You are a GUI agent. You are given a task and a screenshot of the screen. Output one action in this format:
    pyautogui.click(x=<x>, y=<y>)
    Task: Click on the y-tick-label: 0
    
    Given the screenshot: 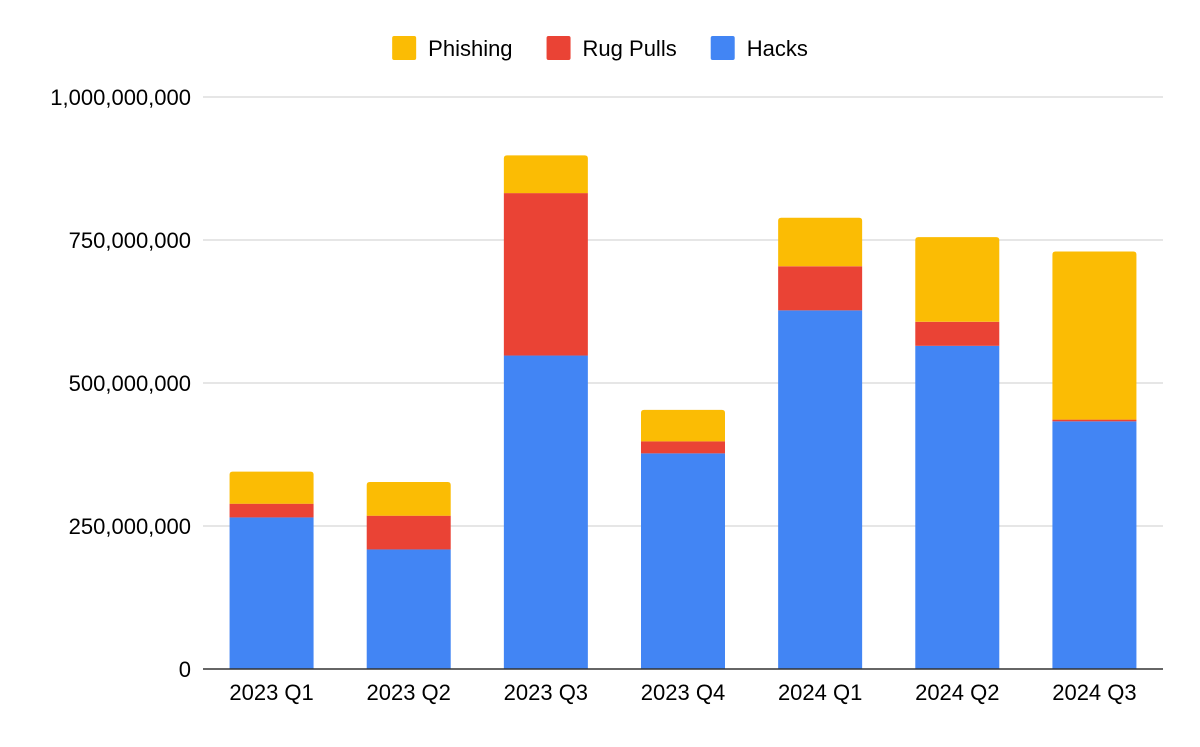 What is the action you would take?
    pyautogui.click(x=185, y=669)
    